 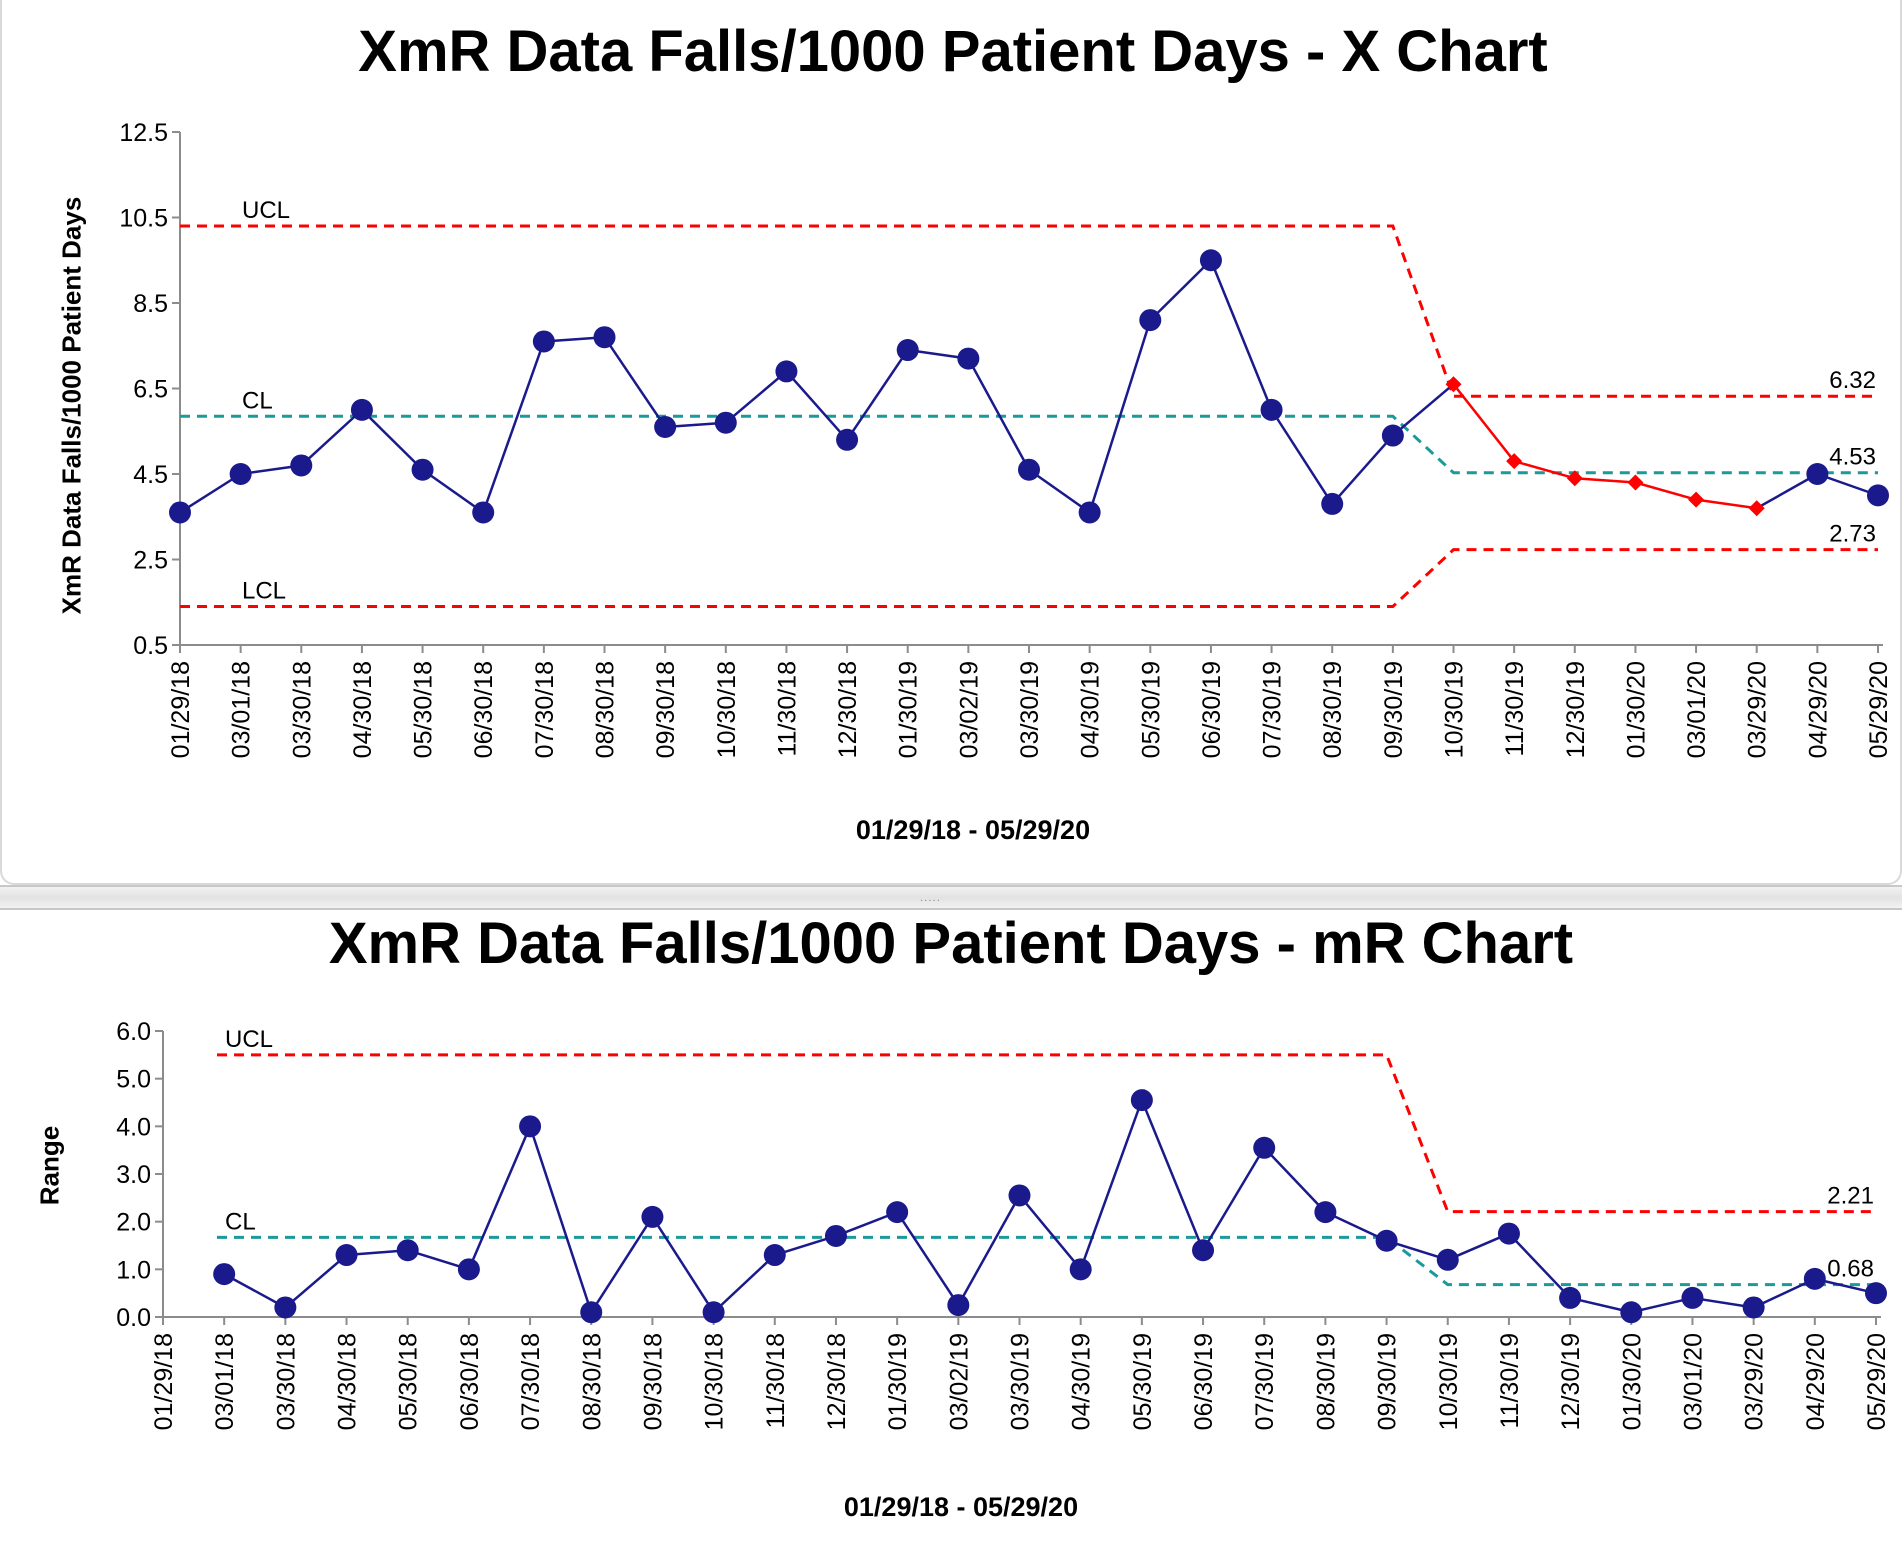 What do you see at coordinates (531, 1381) in the screenshot?
I see `mr-chart-x-tick-label: 07/30/18` at bounding box center [531, 1381].